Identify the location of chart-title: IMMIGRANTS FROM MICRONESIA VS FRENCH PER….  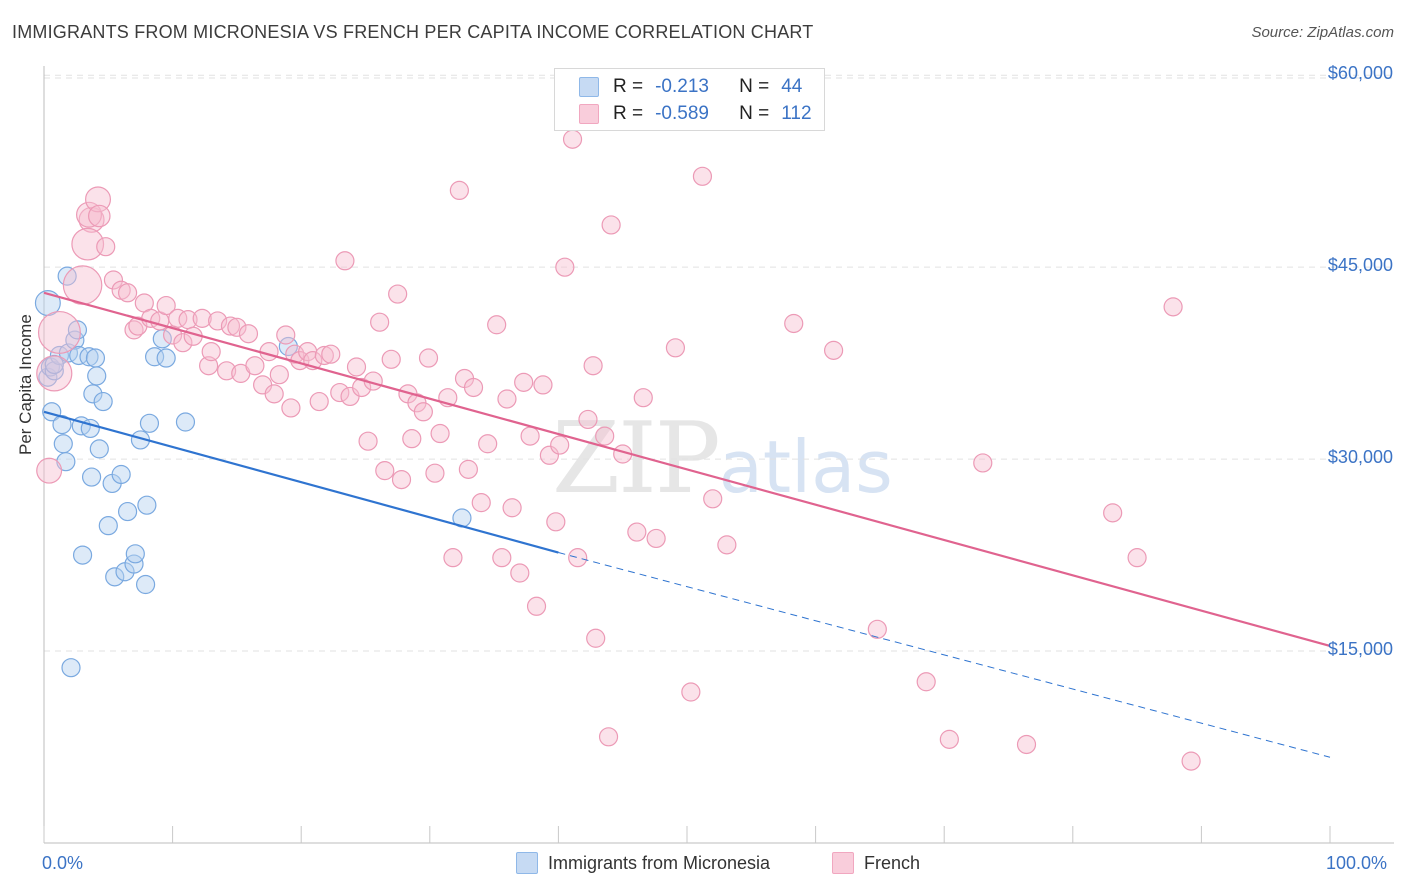
(413, 32).